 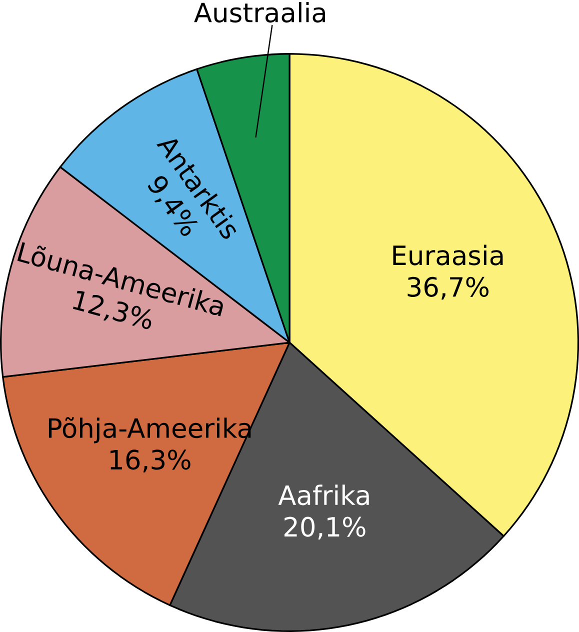 What do you see at coordinates (150, 461) in the screenshot?
I see `data-label: 16,3%` at bounding box center [150, 461].